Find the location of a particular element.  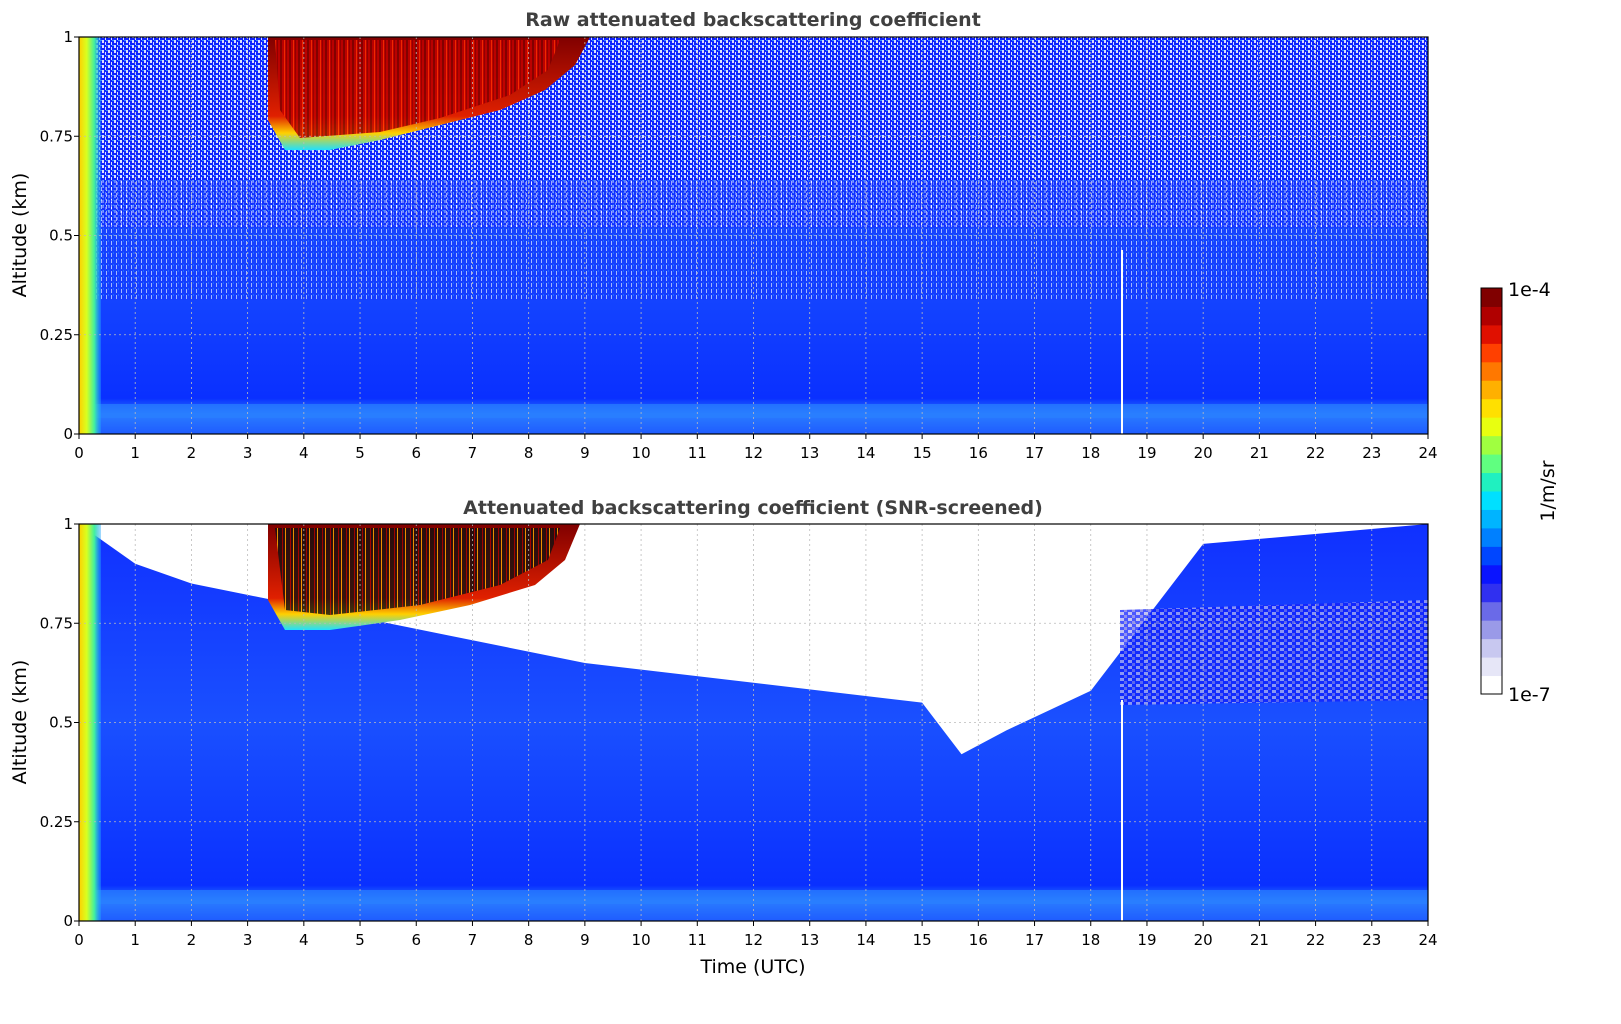

panel-raw-xticks: 0 1 2 3 4 5 6 7 8 9 10 11 12 13 14 15 16 17 18 19 20 21 22 23 24 is located at coordinates (756, 448).